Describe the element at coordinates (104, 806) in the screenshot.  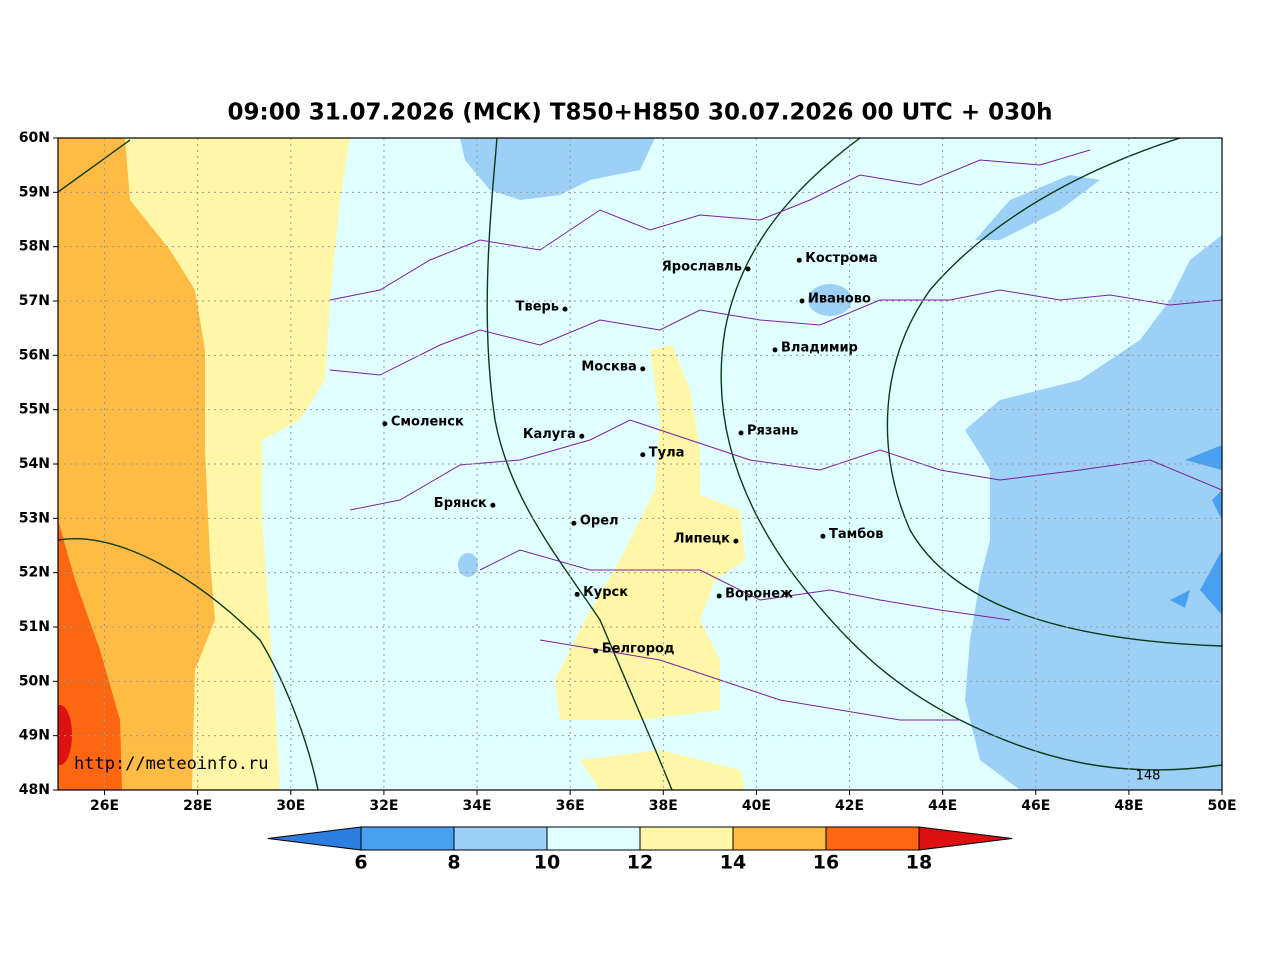
I see `x-tick-label: 26E` at that location.